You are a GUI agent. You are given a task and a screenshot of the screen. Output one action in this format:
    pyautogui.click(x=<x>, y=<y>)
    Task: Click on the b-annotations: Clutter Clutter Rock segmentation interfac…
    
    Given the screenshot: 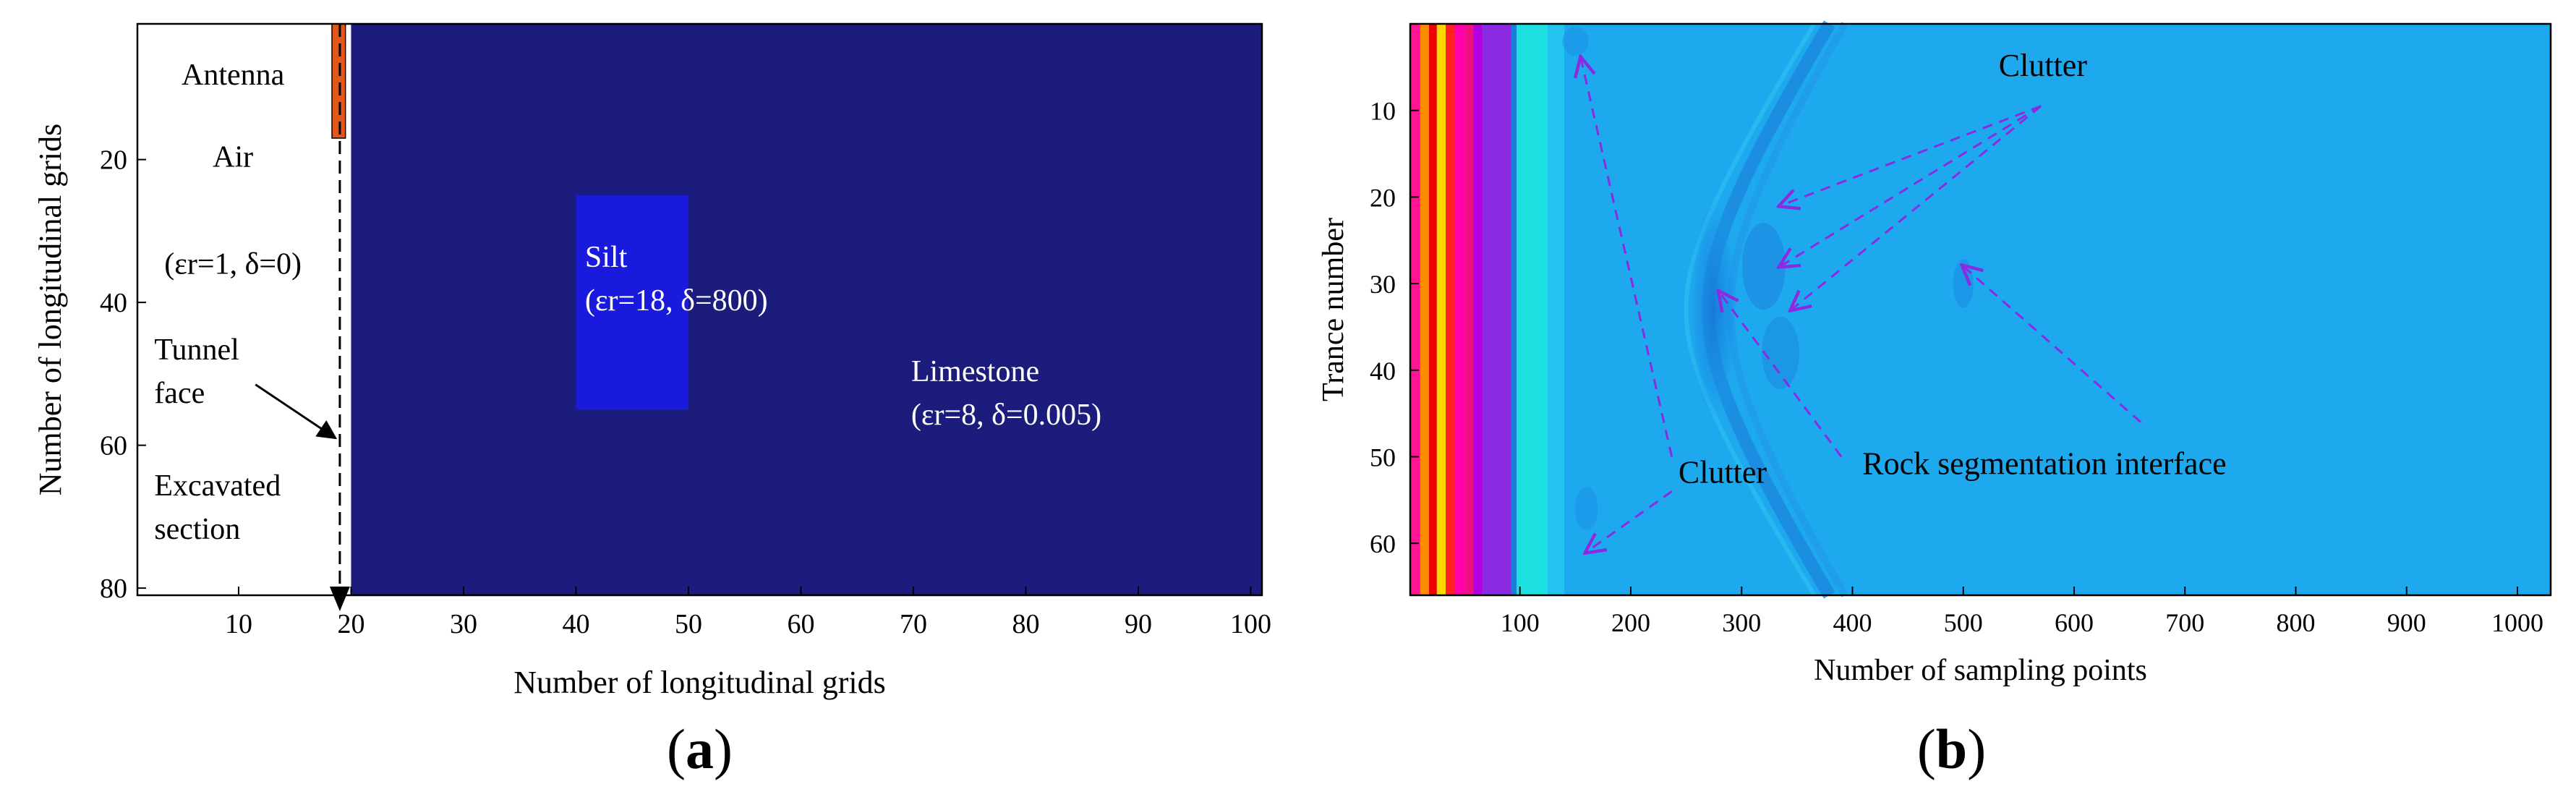 What is the action you would take?
    pyautogui.click(x=1953, y=269)
    